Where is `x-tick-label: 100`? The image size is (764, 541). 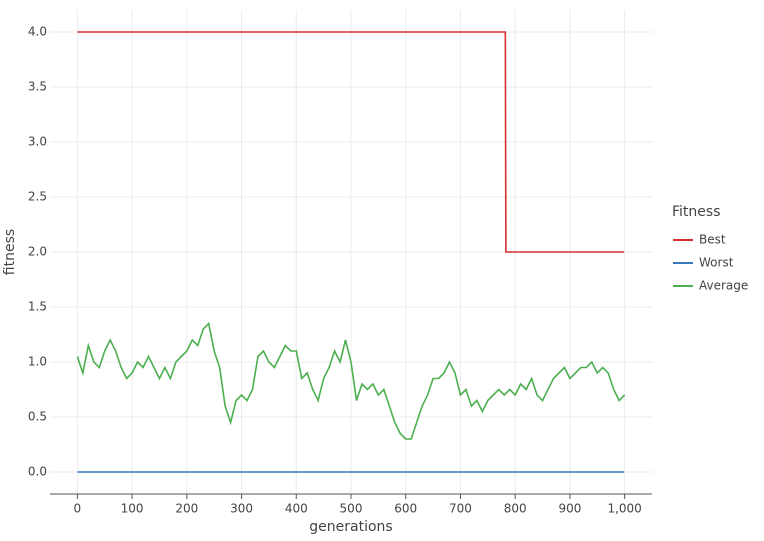 x-tick-label: 100 is located at coordinates (132, 509).